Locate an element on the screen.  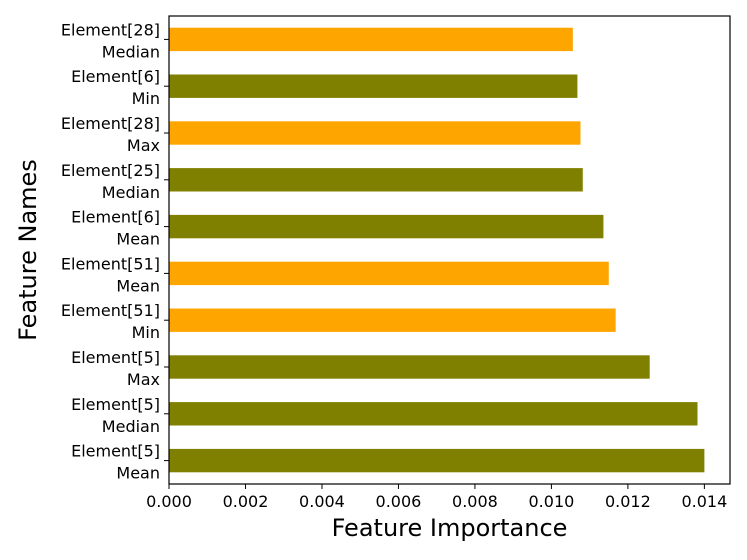
y-tick-label: Element[6] Min is located at coordinates (115, 87).